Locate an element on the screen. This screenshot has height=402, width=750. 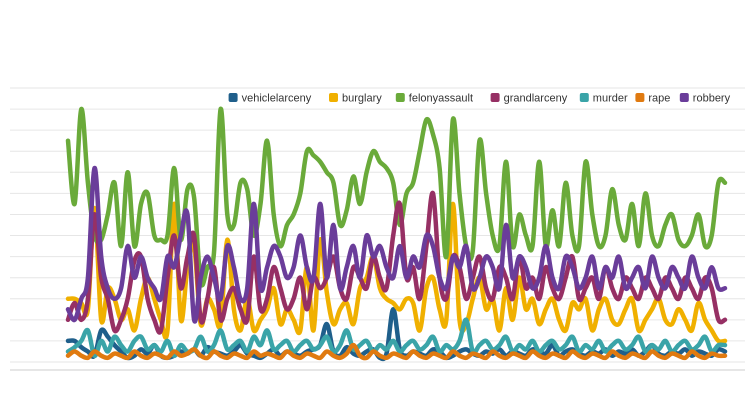
legend-label: felonyassault is located at coordinates (441, 99).